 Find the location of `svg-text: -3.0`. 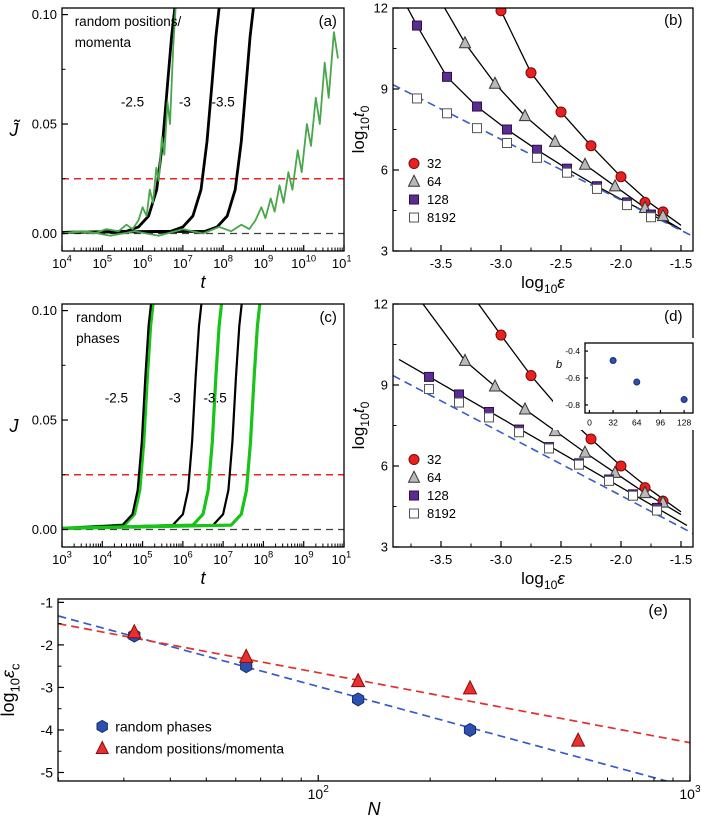

svg-text: -3.0 is located at coordinates (501, 559).